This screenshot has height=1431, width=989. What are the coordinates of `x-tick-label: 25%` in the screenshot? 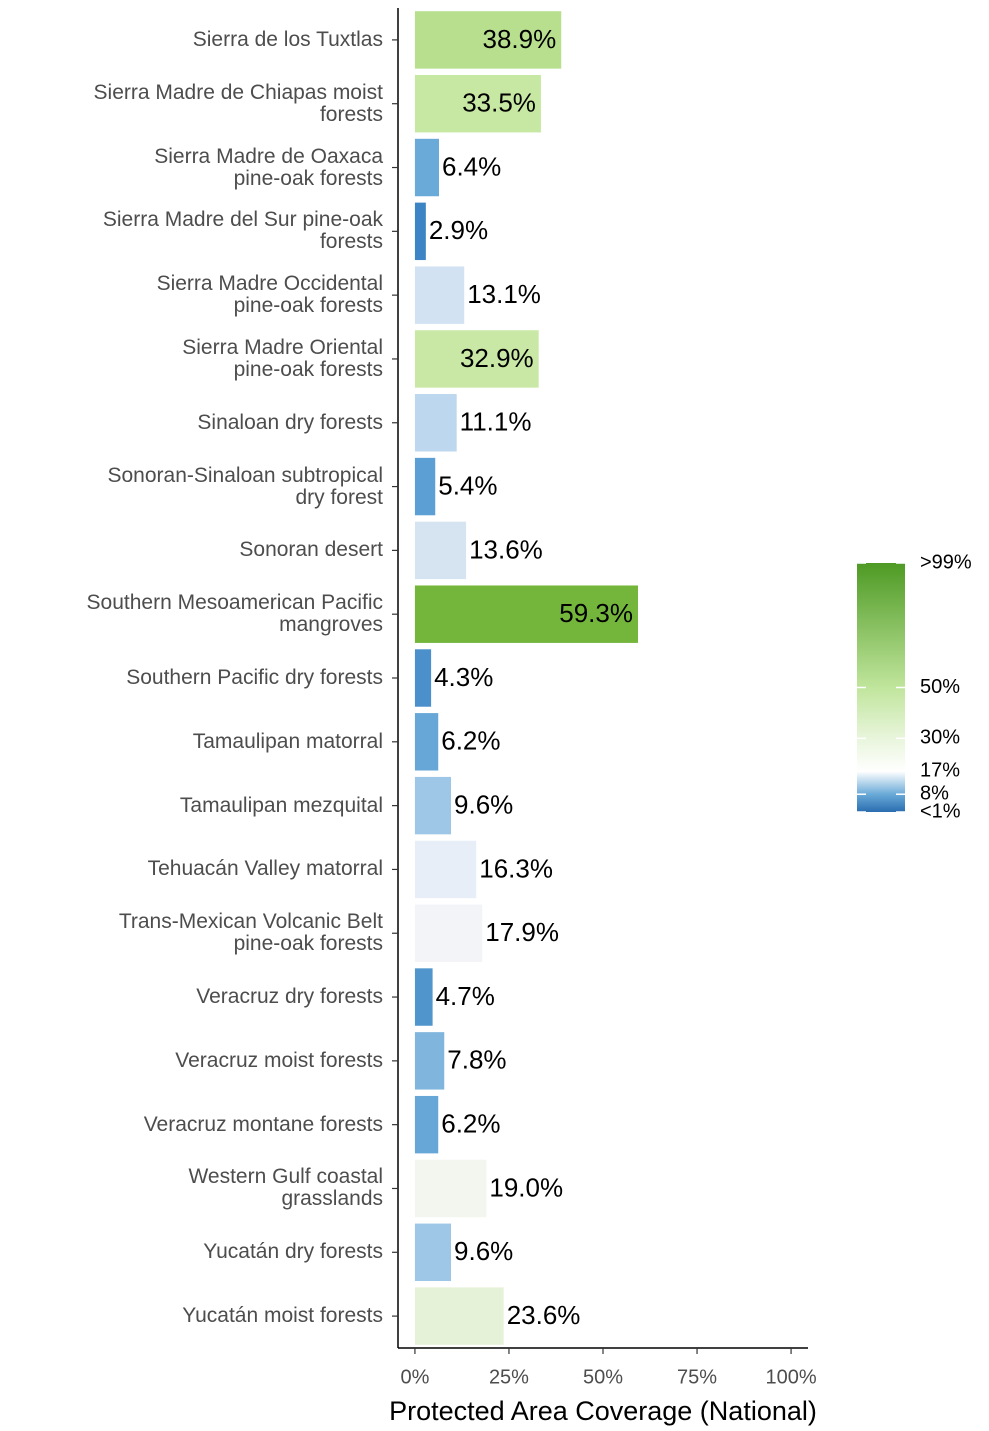 It's located at (509, 1377).